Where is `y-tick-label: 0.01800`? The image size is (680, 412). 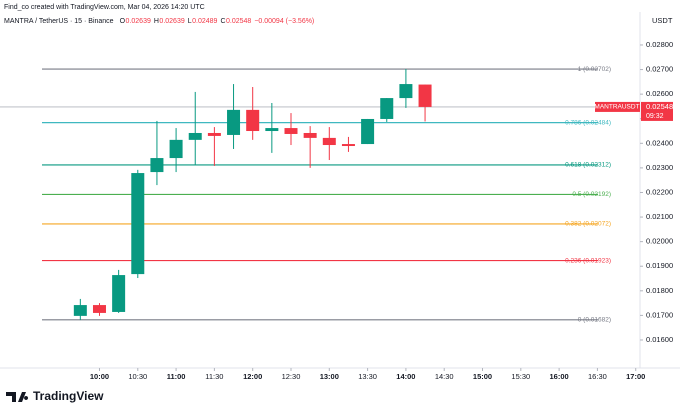
y-tick-label: 0.01800 is located at coordinates (659, 290).